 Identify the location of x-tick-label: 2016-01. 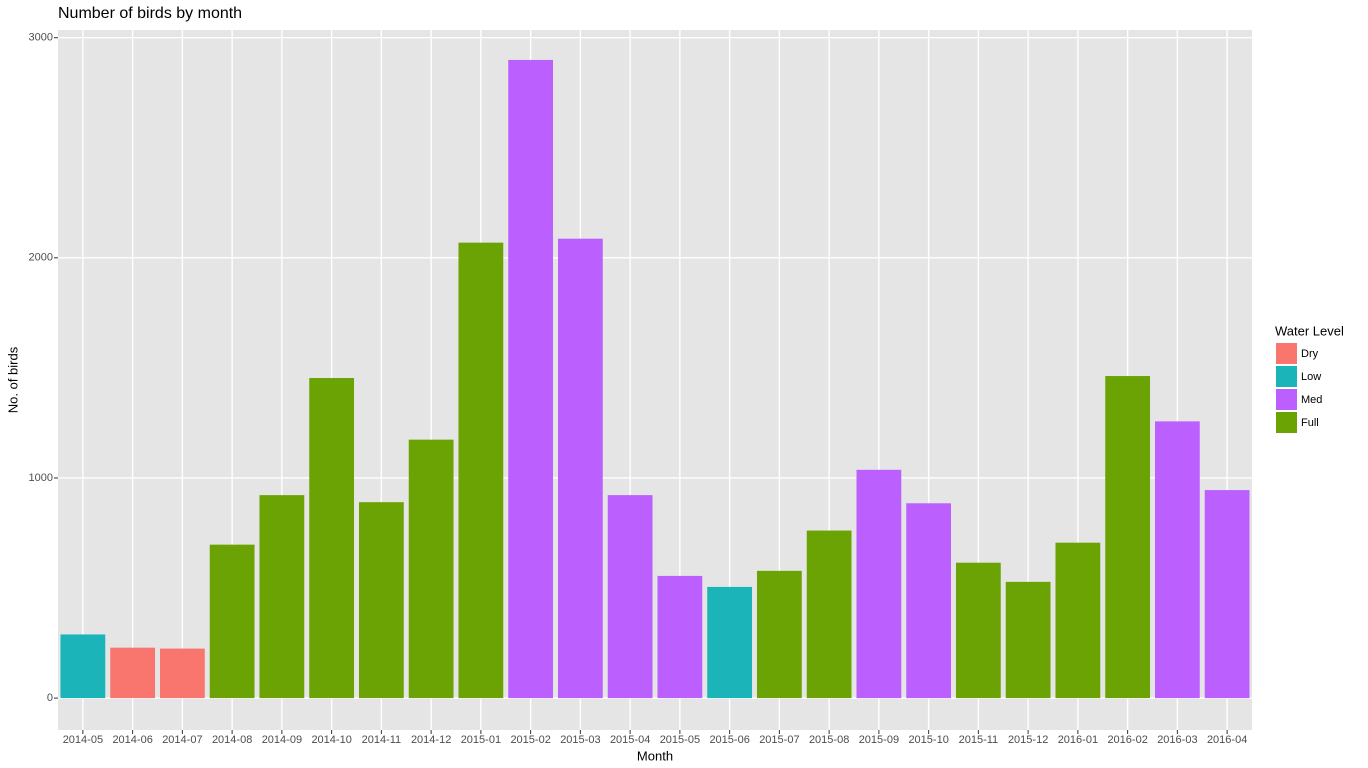
(1078, 740).